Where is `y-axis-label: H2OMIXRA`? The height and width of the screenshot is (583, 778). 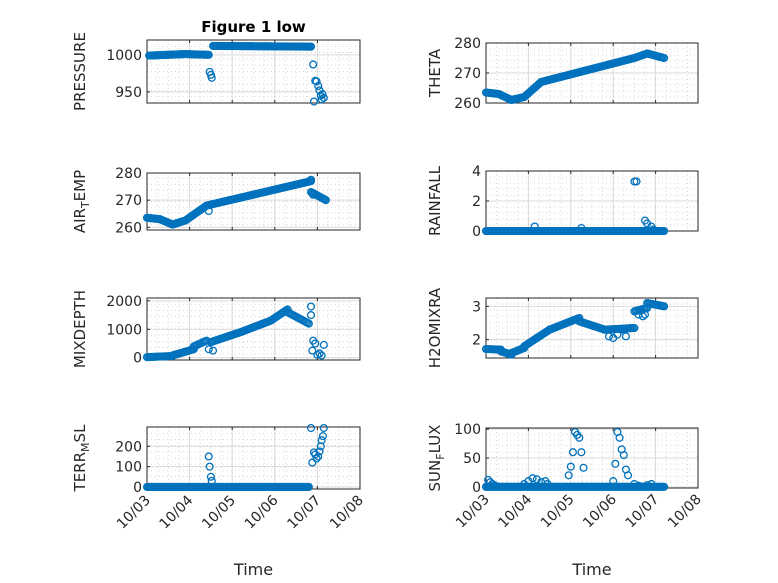 y-axis-label: H2OMIXRA is located at coordinates (435, 327).